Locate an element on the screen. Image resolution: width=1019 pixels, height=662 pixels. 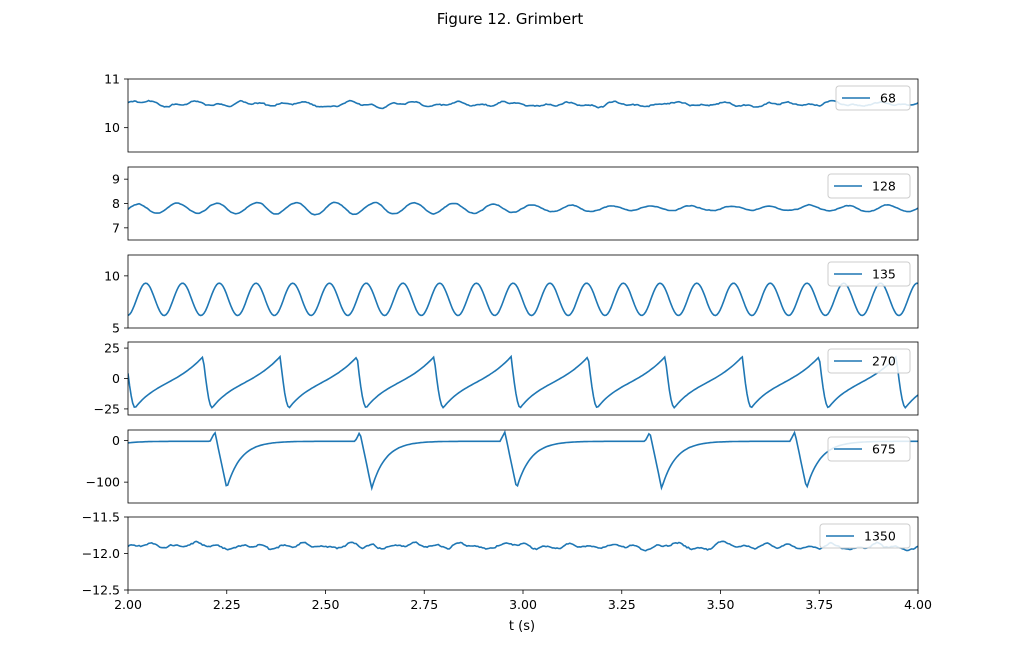
y-tick-label: 5 is located at coordinates (116, 328).